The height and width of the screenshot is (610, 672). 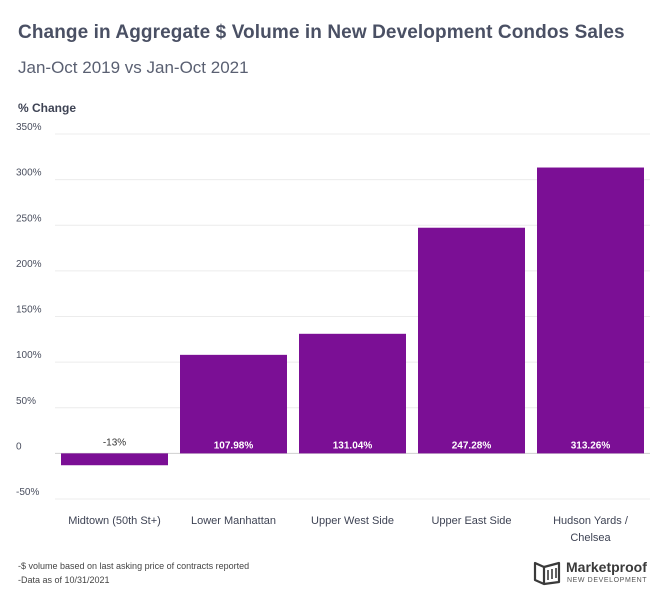 I want to click on data-label: 247.28%, so click(x=472, y=445).